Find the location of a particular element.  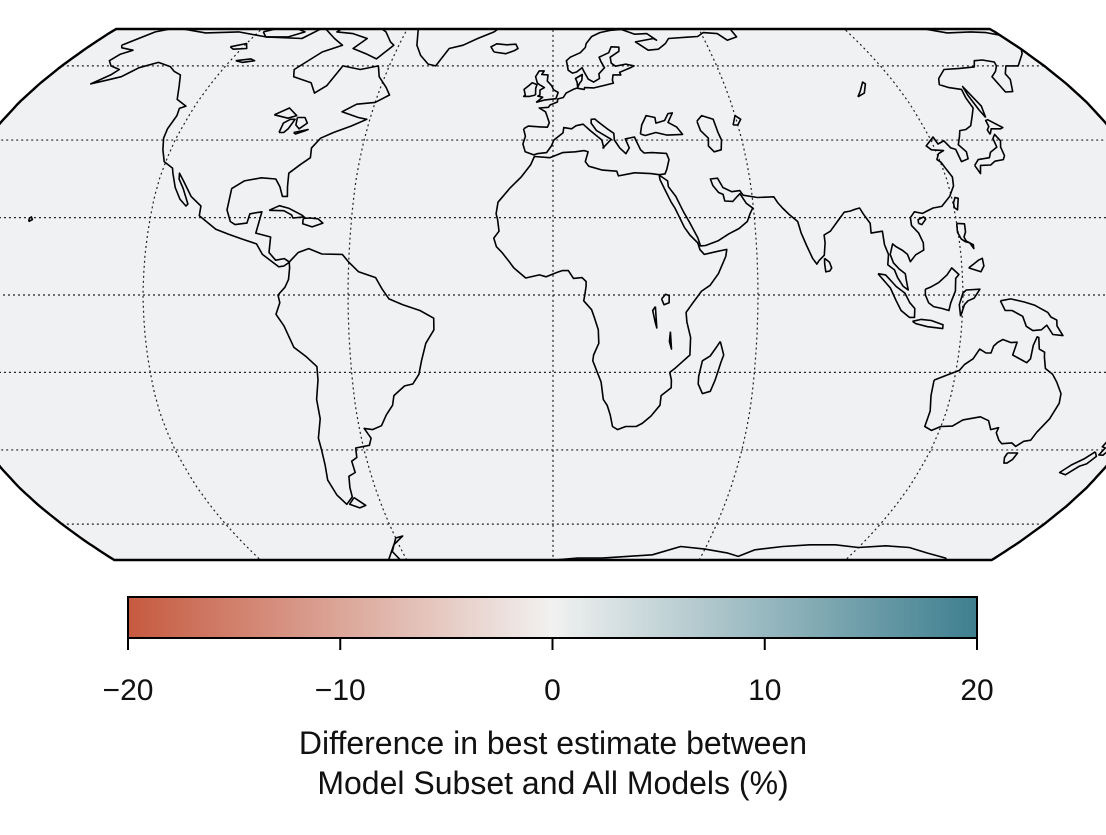

colorbar-tick-label: −10 is located at coordinates (340, 690).